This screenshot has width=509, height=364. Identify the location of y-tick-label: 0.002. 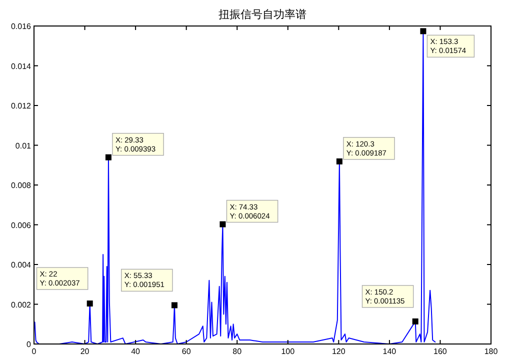
(21, 305).